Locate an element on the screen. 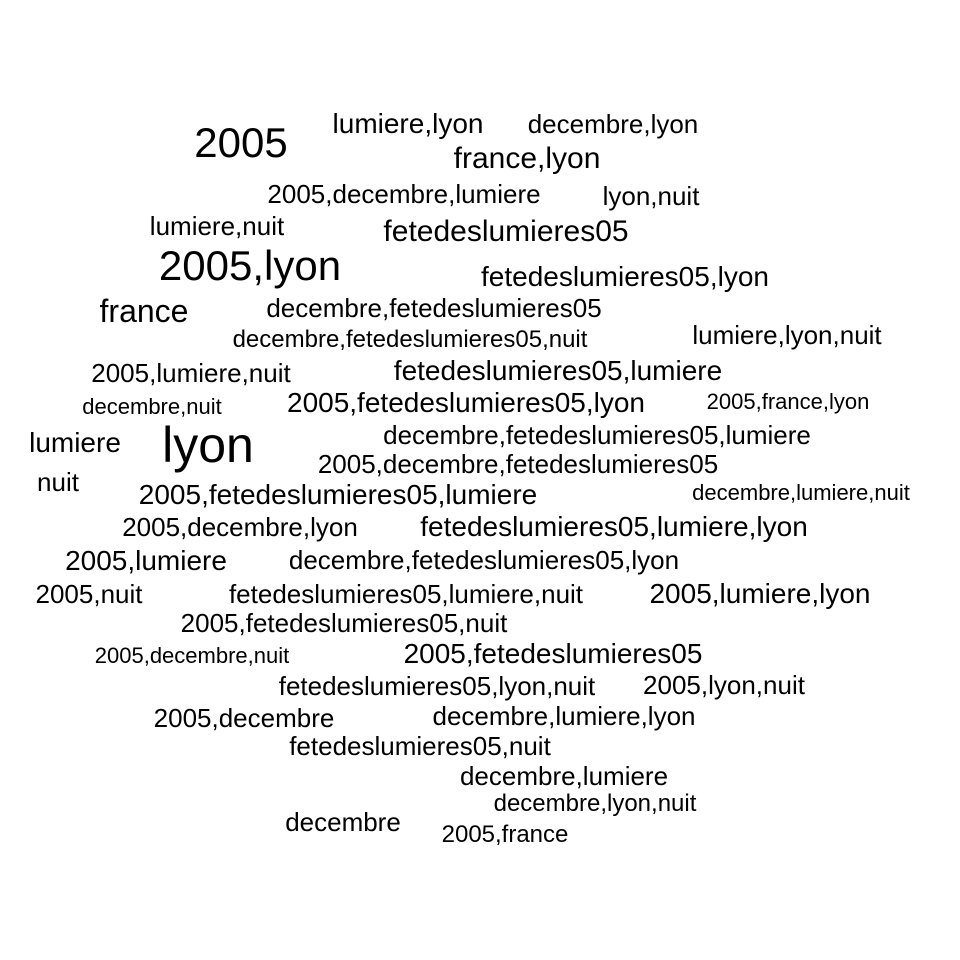  word-france: france is located at coordinates (144, 311).